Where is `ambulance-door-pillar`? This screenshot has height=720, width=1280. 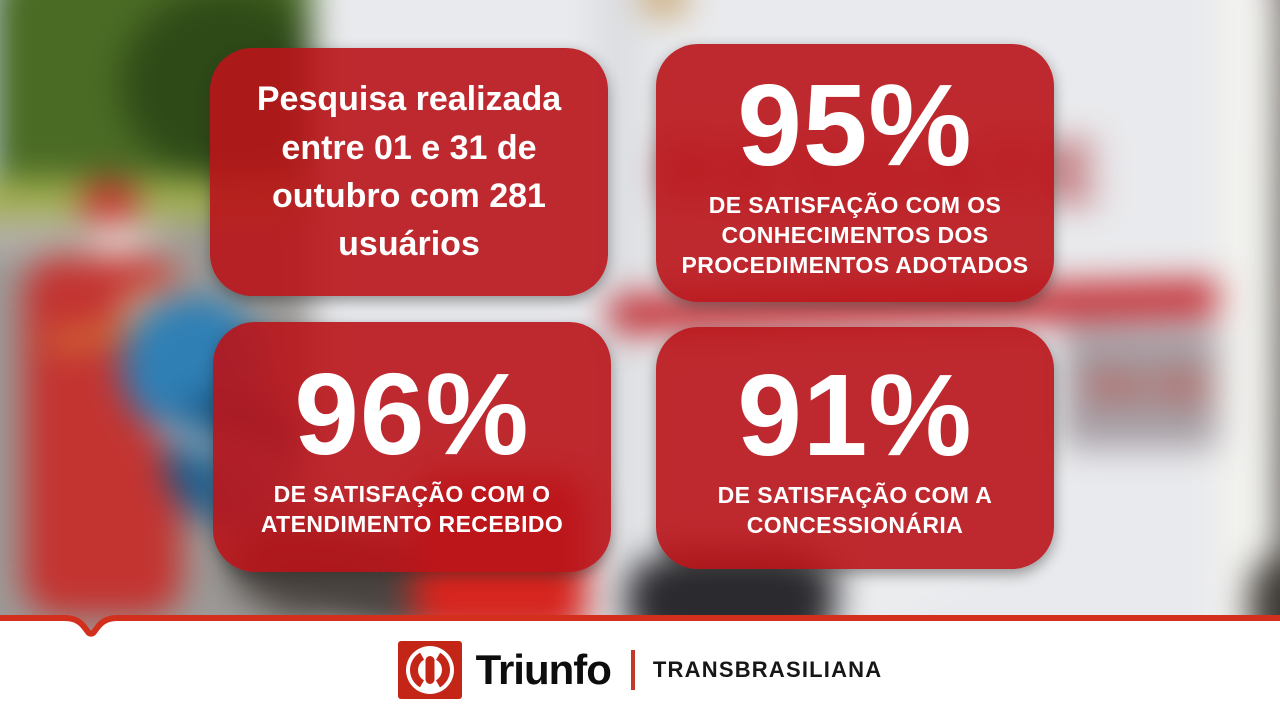
ambulance-door-pillar is located at coordinates (1248, 328).